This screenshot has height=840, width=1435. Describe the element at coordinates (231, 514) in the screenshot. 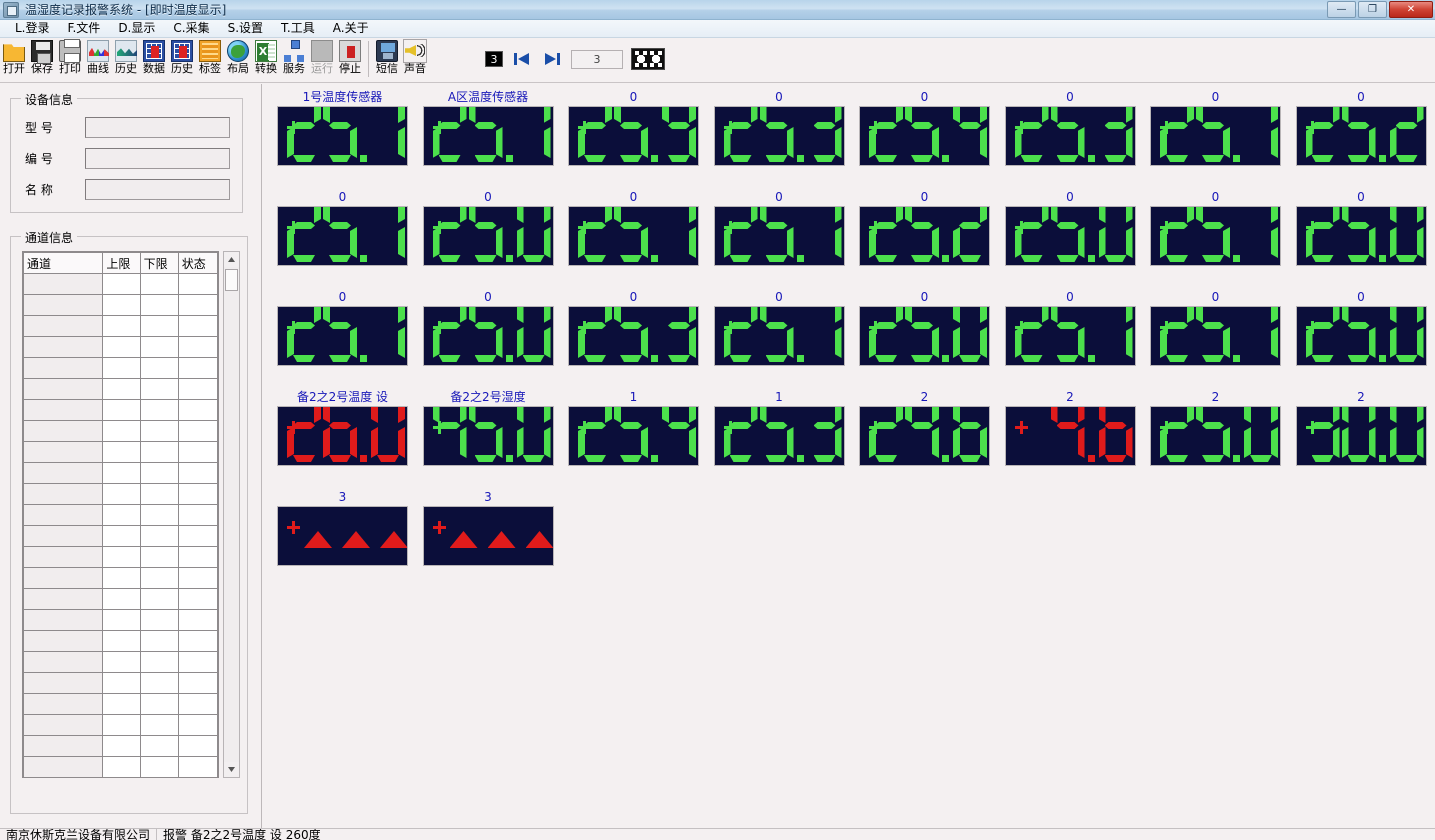

I see `channel-table-scrollbar` at that location.